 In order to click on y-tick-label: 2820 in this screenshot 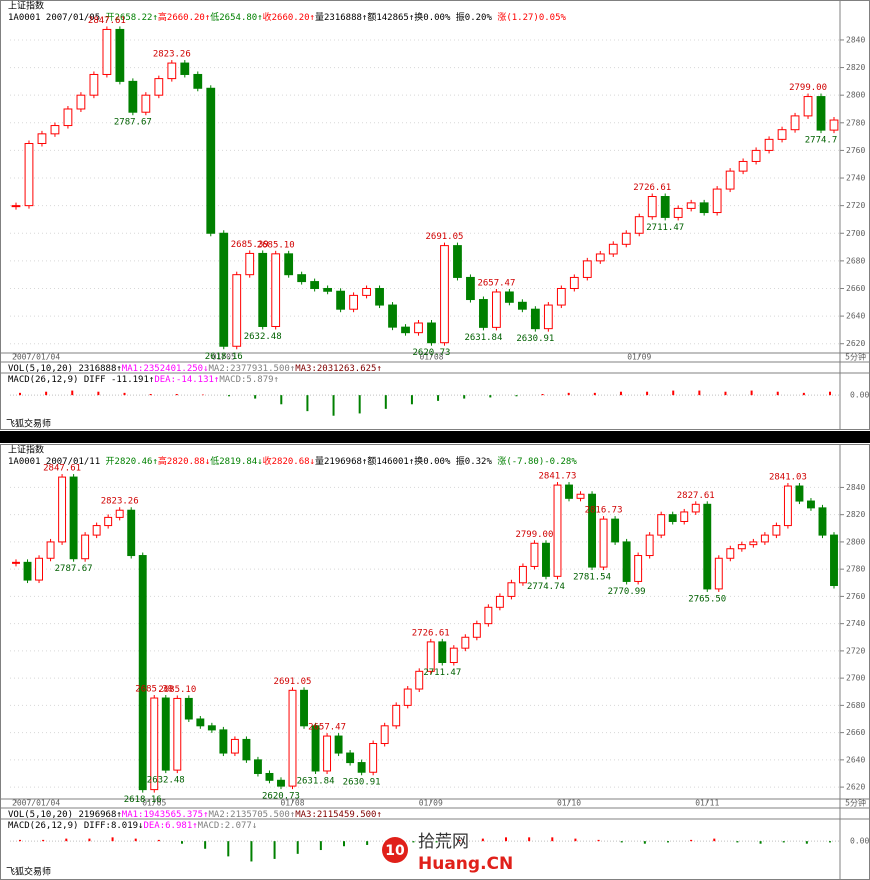, I will do `click(855, 514)`.